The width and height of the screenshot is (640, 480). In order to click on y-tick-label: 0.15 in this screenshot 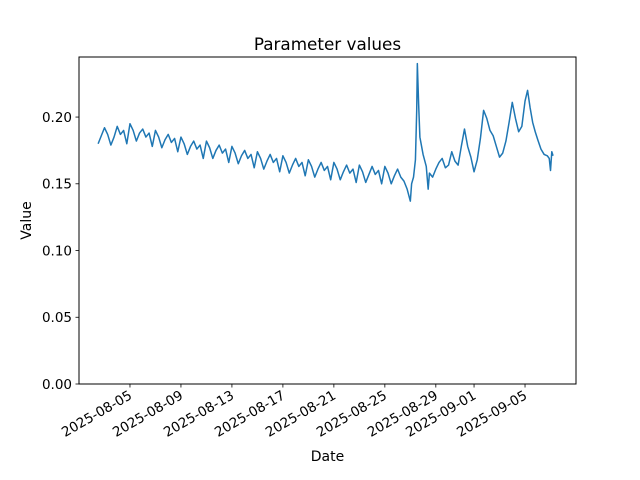, I will do `click(57, 185)`.